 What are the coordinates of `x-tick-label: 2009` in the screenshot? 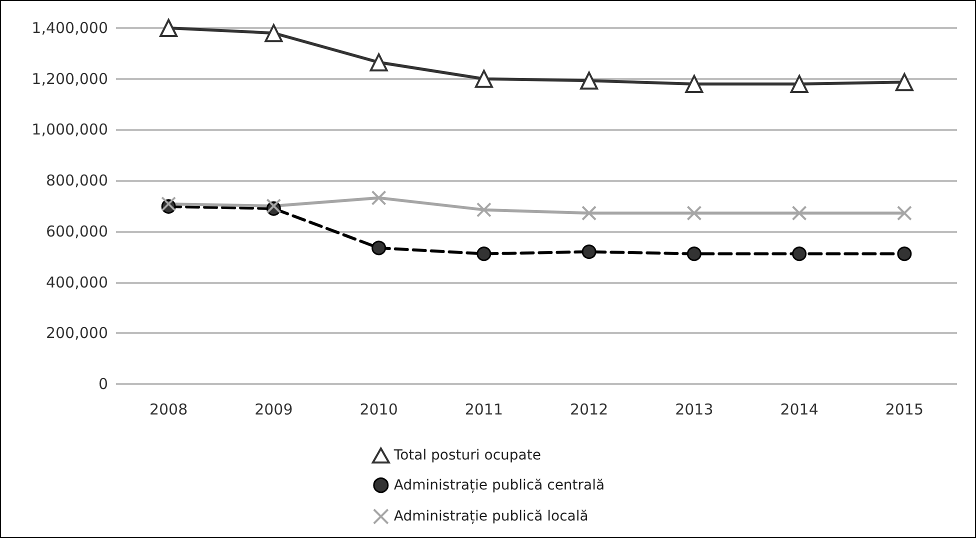 It's located at (273, 409).